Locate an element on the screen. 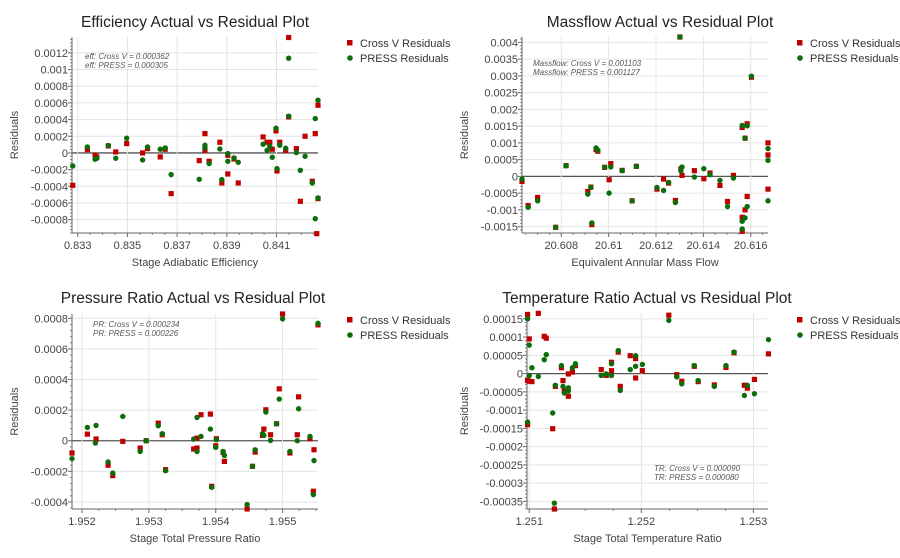 Image resolution: width=900 pixels, height=558 pixels. y-tick-label: -0.00025 is located at coordinates (501, 466).